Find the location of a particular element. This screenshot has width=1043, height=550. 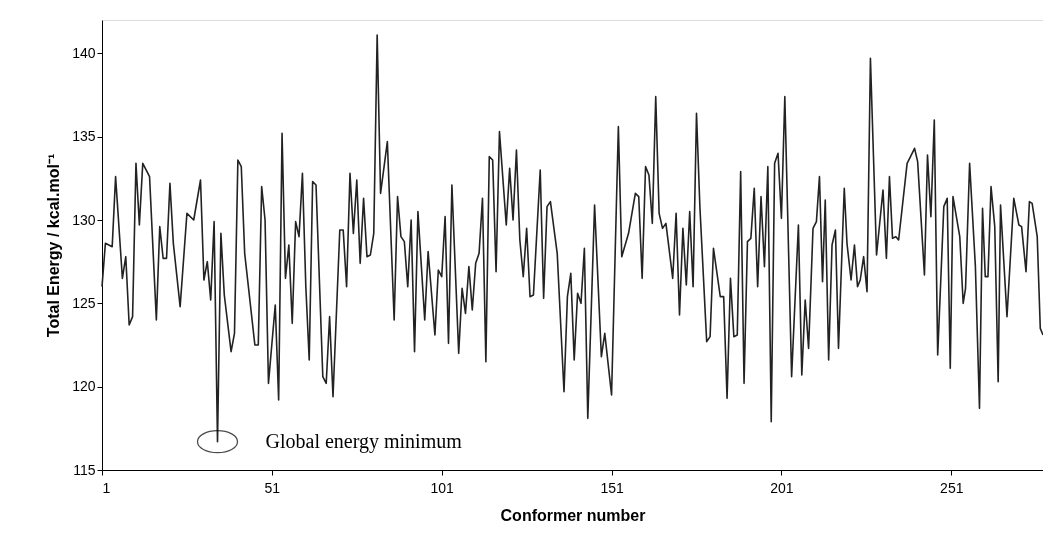

y-tick-label: 115 is located at coordinates (84, 469).